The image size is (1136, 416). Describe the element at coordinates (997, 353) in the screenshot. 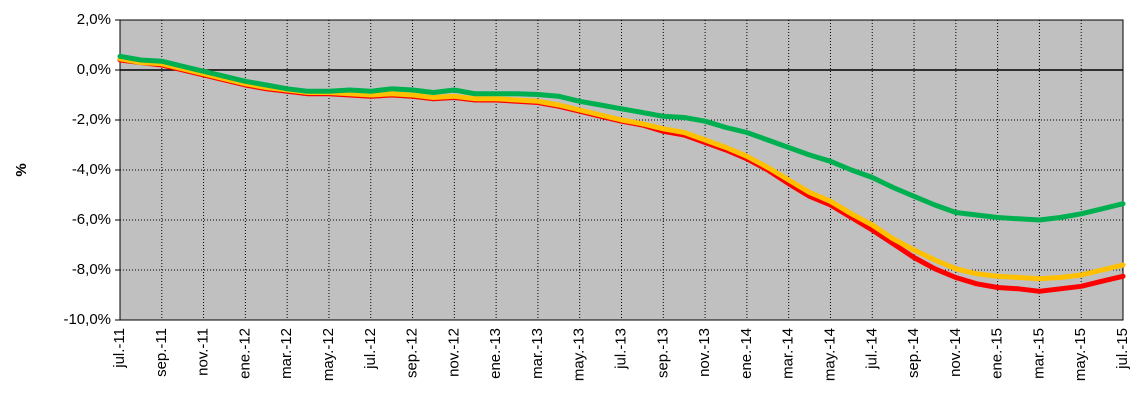

I see `x-tick-label: ene.-15` at that location.